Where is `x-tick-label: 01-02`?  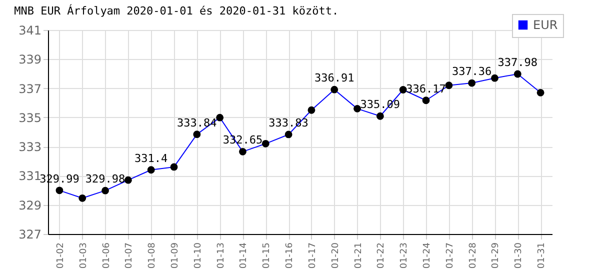
x-tick-label: 01-02 is located at coordinates (61, 255).